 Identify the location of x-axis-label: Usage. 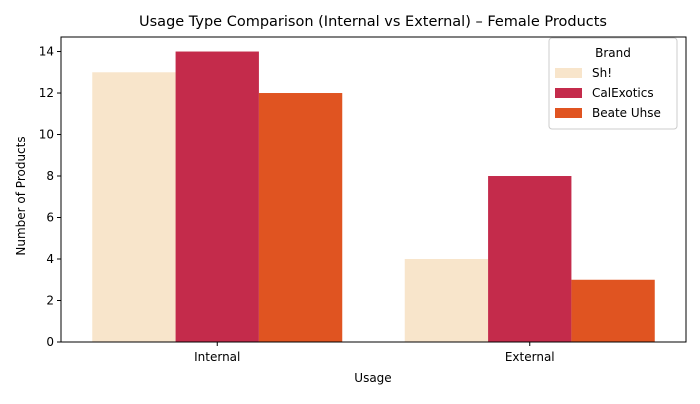
(372, 378).